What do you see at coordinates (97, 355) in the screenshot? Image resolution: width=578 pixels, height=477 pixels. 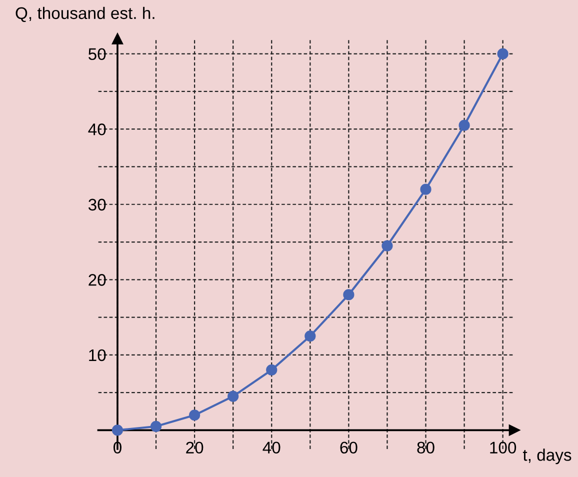 I see `y-tick-label: 10` at bounding box center [97, 355].